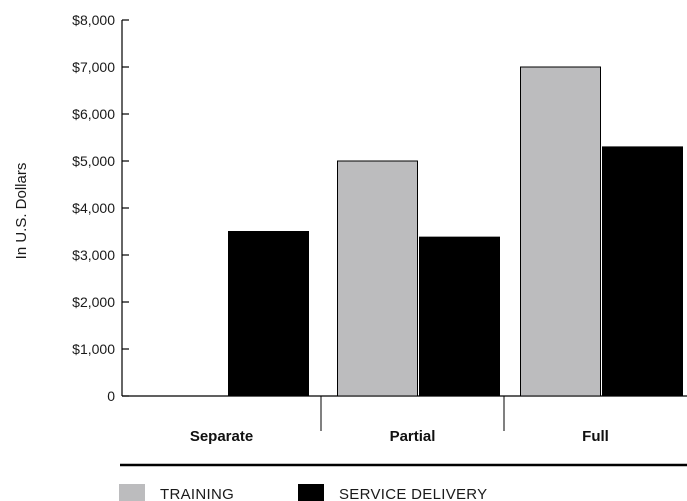 This screenshot has height=501, width=687. I want to click on y-tick-label: $5,000, so click(93, 161).